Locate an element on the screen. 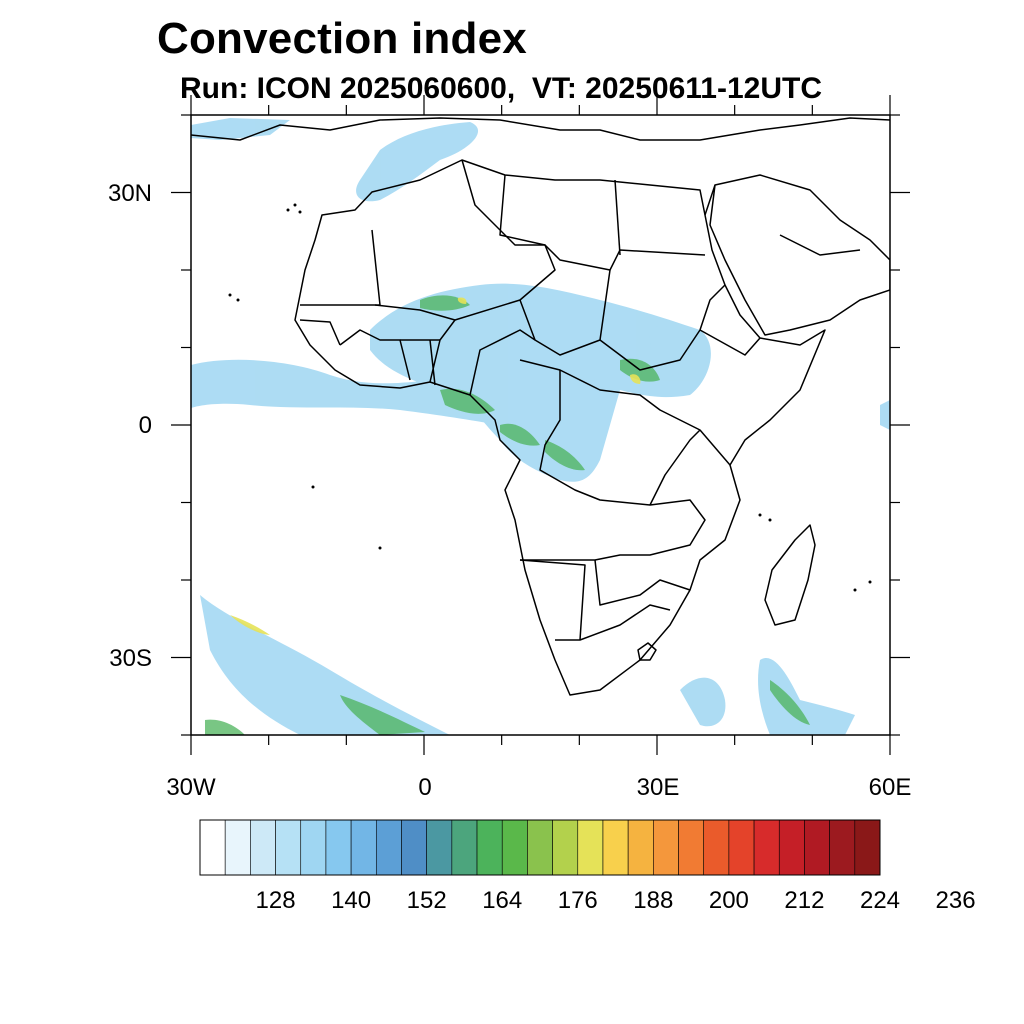  colorbar-label: 176 is located at coordinates (577, 900).